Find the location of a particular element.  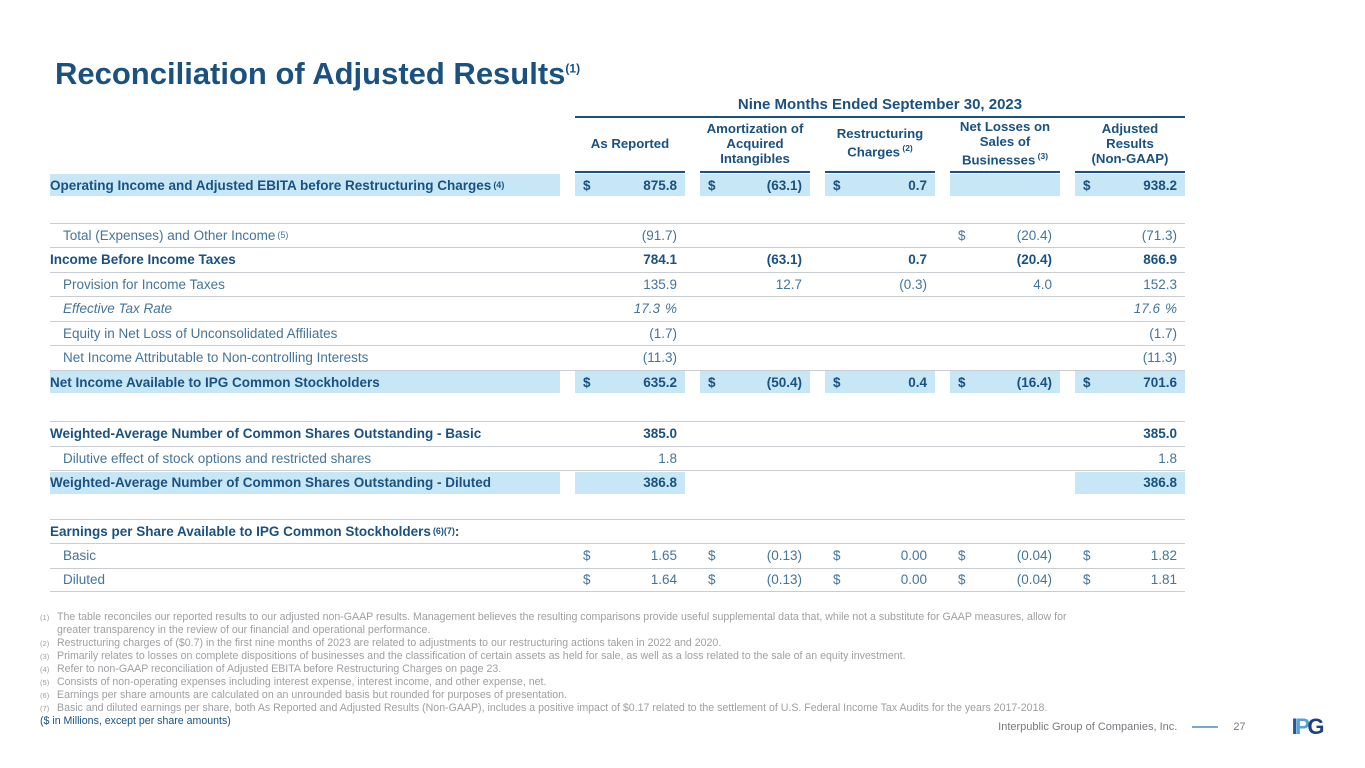

cell-value: (20.4) is located at coordinates (1034, 235).